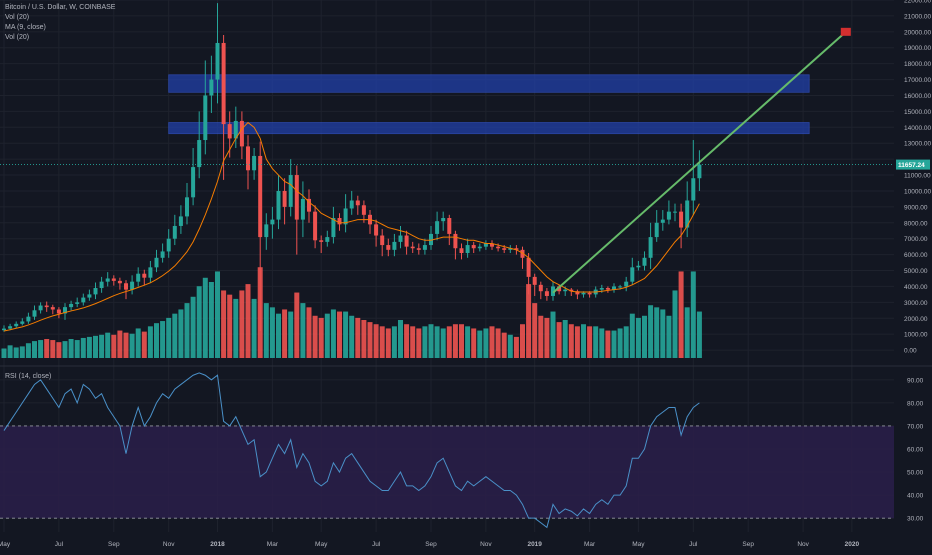 The image size is (932, 555). What do you see at coordinates (917, 32) in the screenshot?
I see `price-tick-label: 20000.00` at bounding box center [917, 32].